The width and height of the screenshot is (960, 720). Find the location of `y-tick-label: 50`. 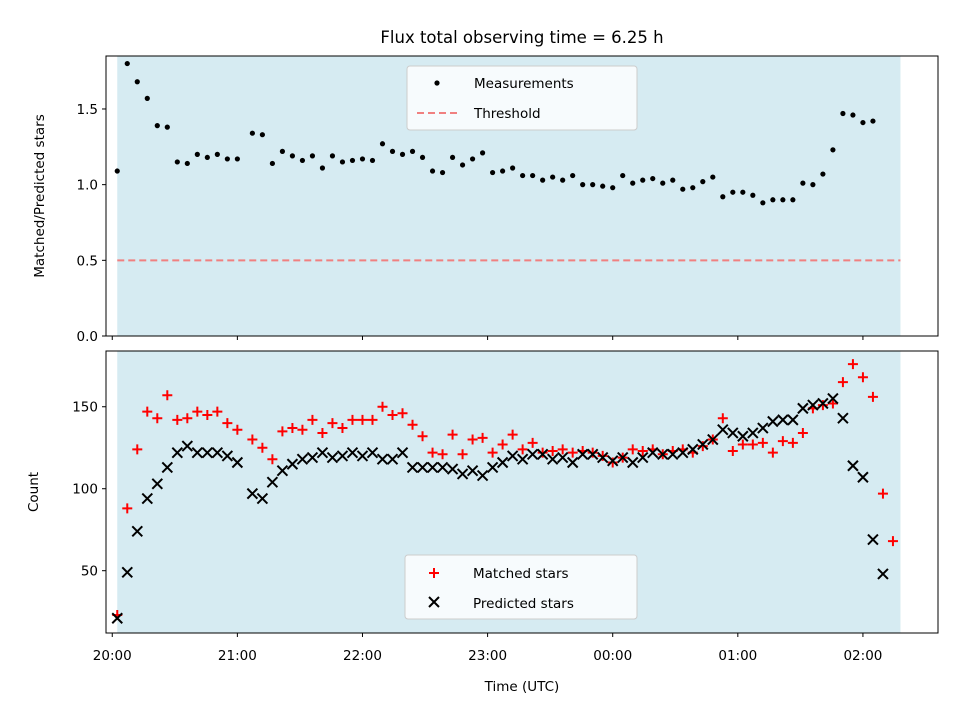

y-tick-label: 50 is located at coordinates (89, 572).